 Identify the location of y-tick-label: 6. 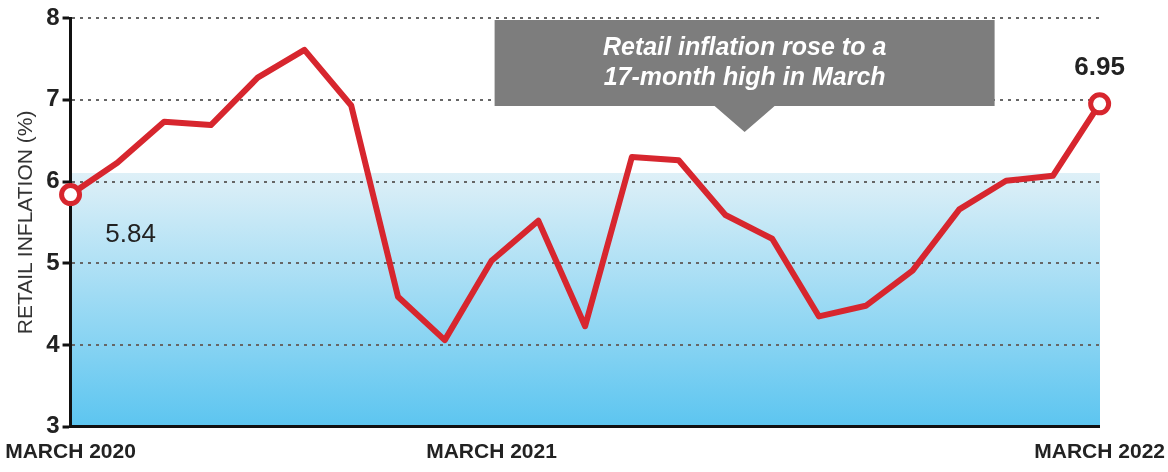
(53, 180).